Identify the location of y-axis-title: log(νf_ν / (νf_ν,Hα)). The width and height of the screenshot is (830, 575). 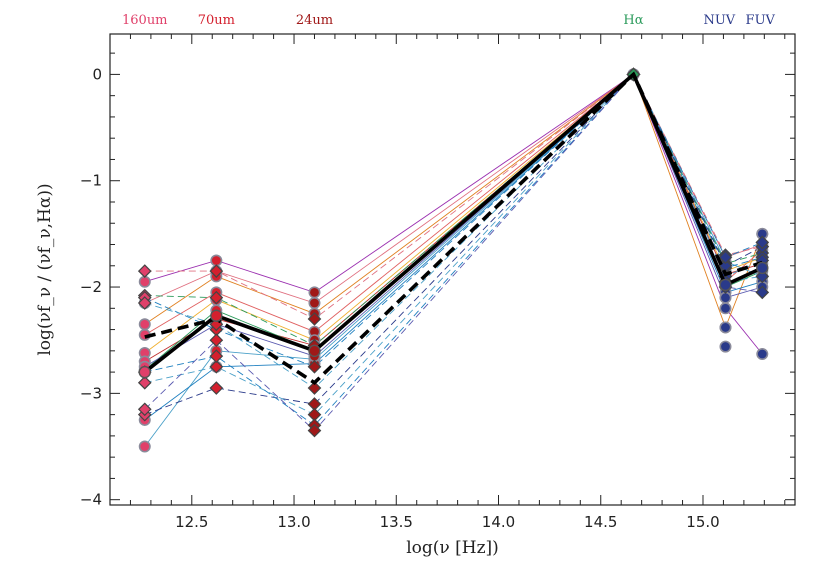
(45, 269).